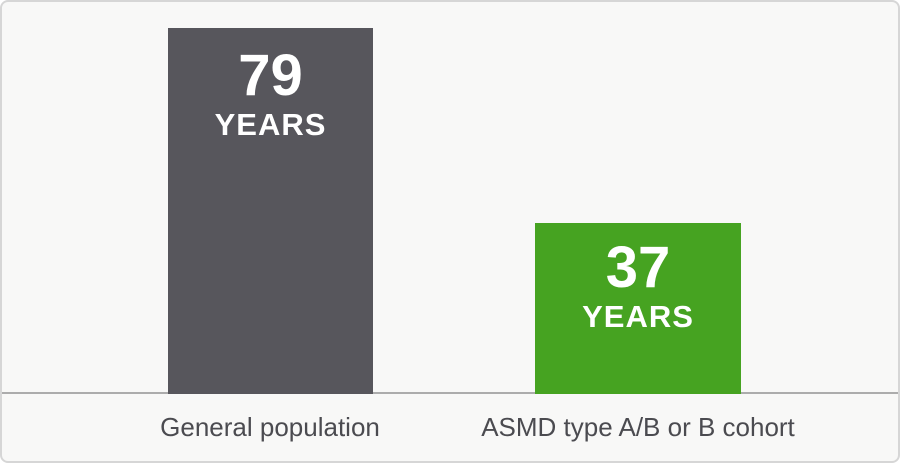 This screenshot has height=463, width=900. I want to click on x-axis-baseline, so click(450, 393).